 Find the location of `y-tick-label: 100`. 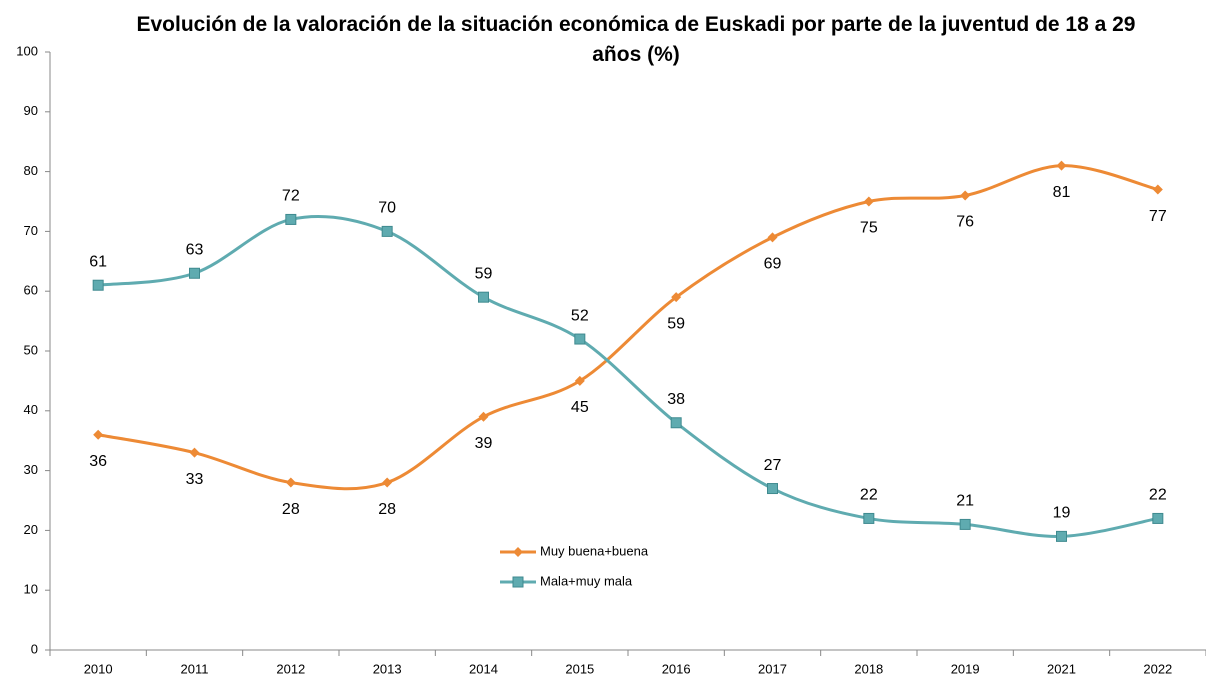

y-tick-label: 100 is located at coordinates (27, 50).